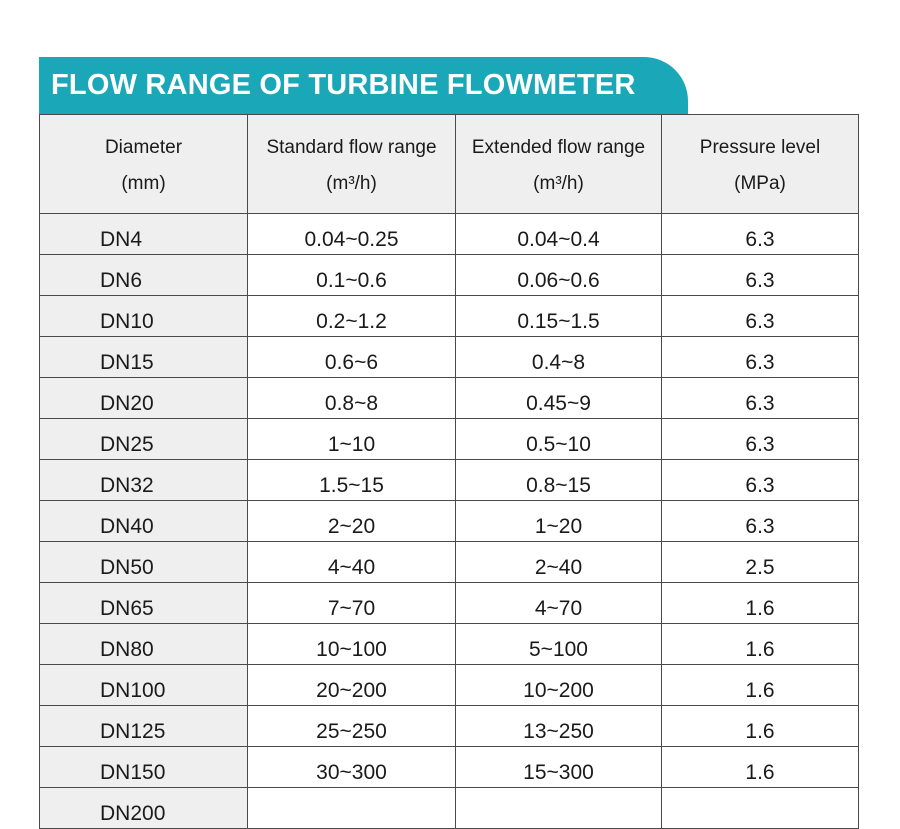 The height and width of the screenshot is (829, 900). Describe the element at coordinates (351, 562) in the screenshot. I see `standard-flow-cell: 4~40` at that location.